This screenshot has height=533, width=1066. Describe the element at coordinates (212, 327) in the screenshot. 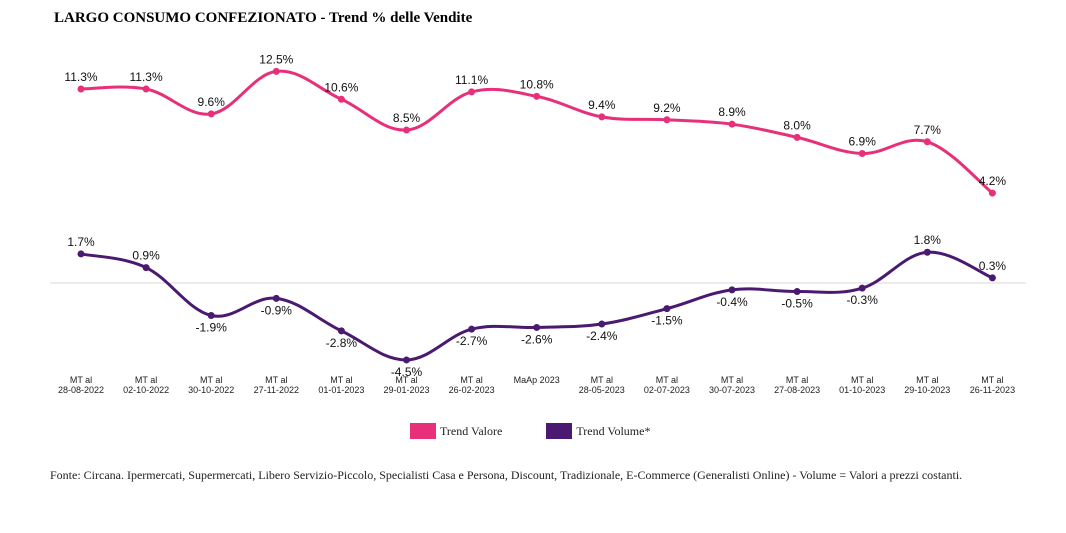

I see `volume-data-label-2: -1.9%` at that location.